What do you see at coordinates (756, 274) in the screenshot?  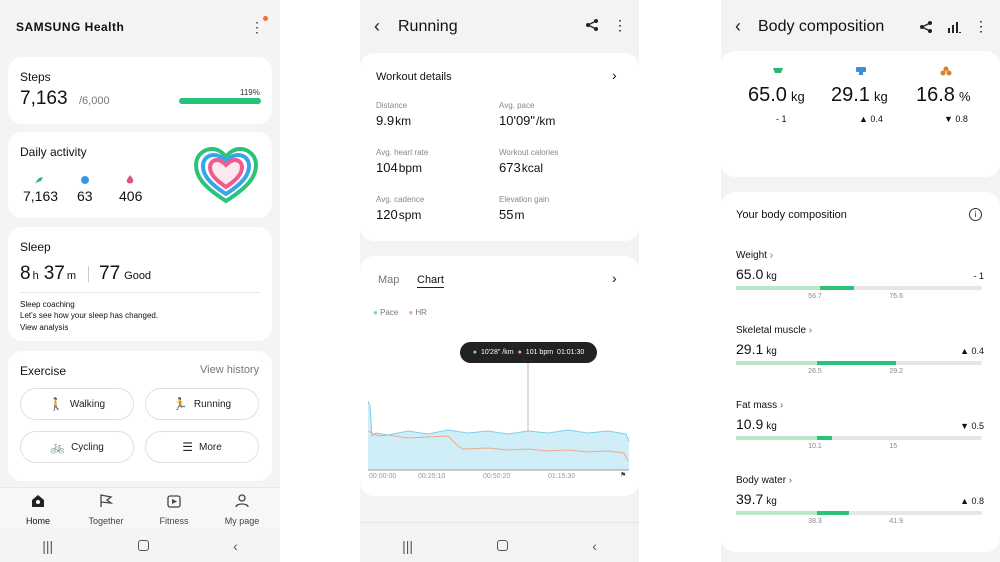 I see `row-value: 65.0 kg` at bounding box center [756, 274].